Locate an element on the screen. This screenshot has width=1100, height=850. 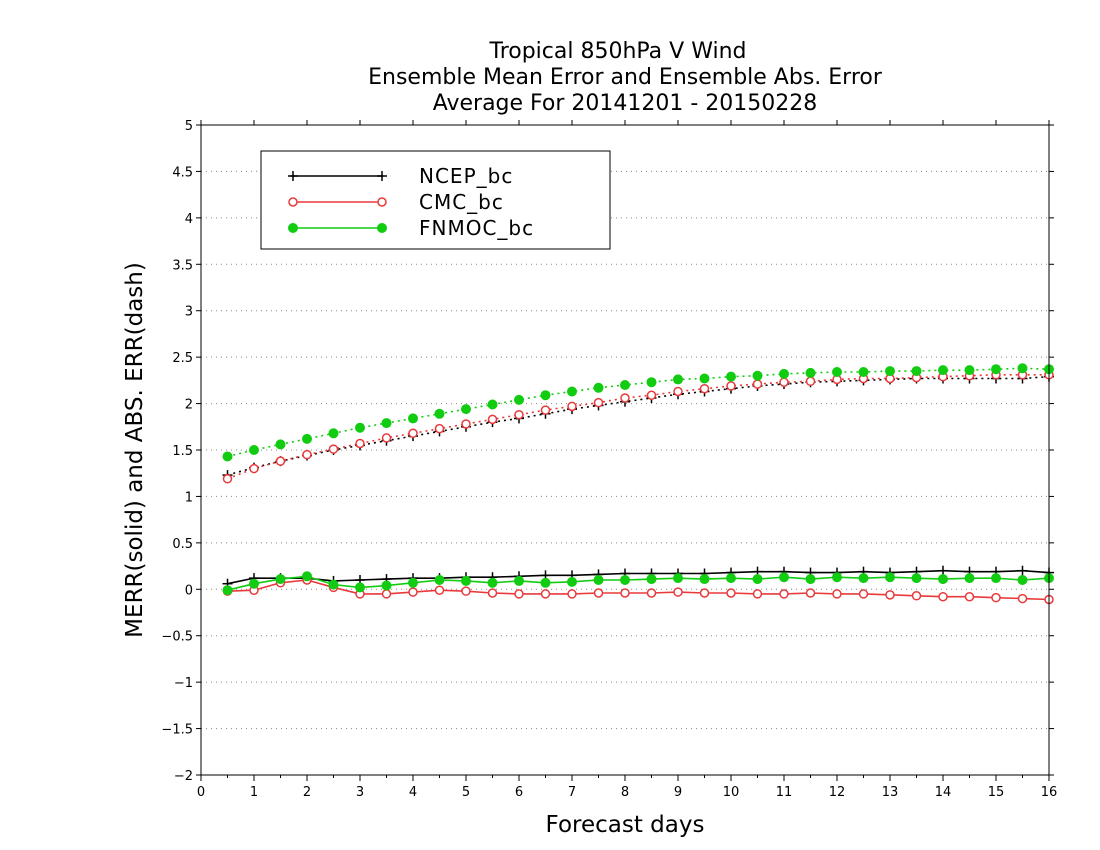
y-tick-label: 3.5 is located at coordinates (182, 265).